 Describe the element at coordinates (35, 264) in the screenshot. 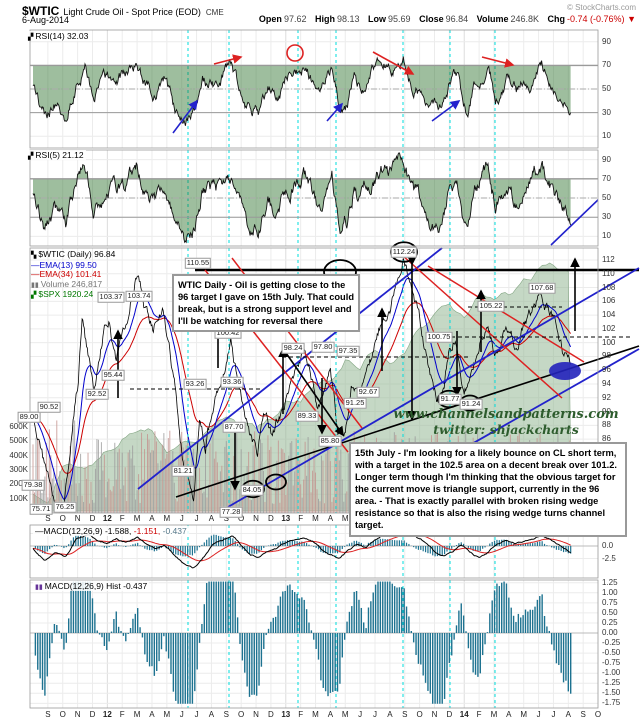

I see `ema13-line-icon: —` at that location.